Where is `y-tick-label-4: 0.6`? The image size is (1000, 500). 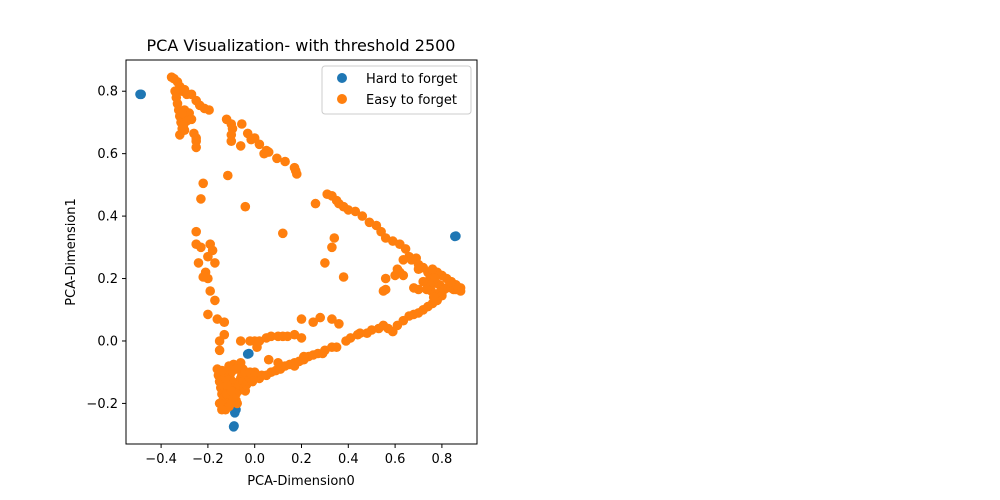 y-tick-label-4: 0.6 is located at coordinates (107, 154).